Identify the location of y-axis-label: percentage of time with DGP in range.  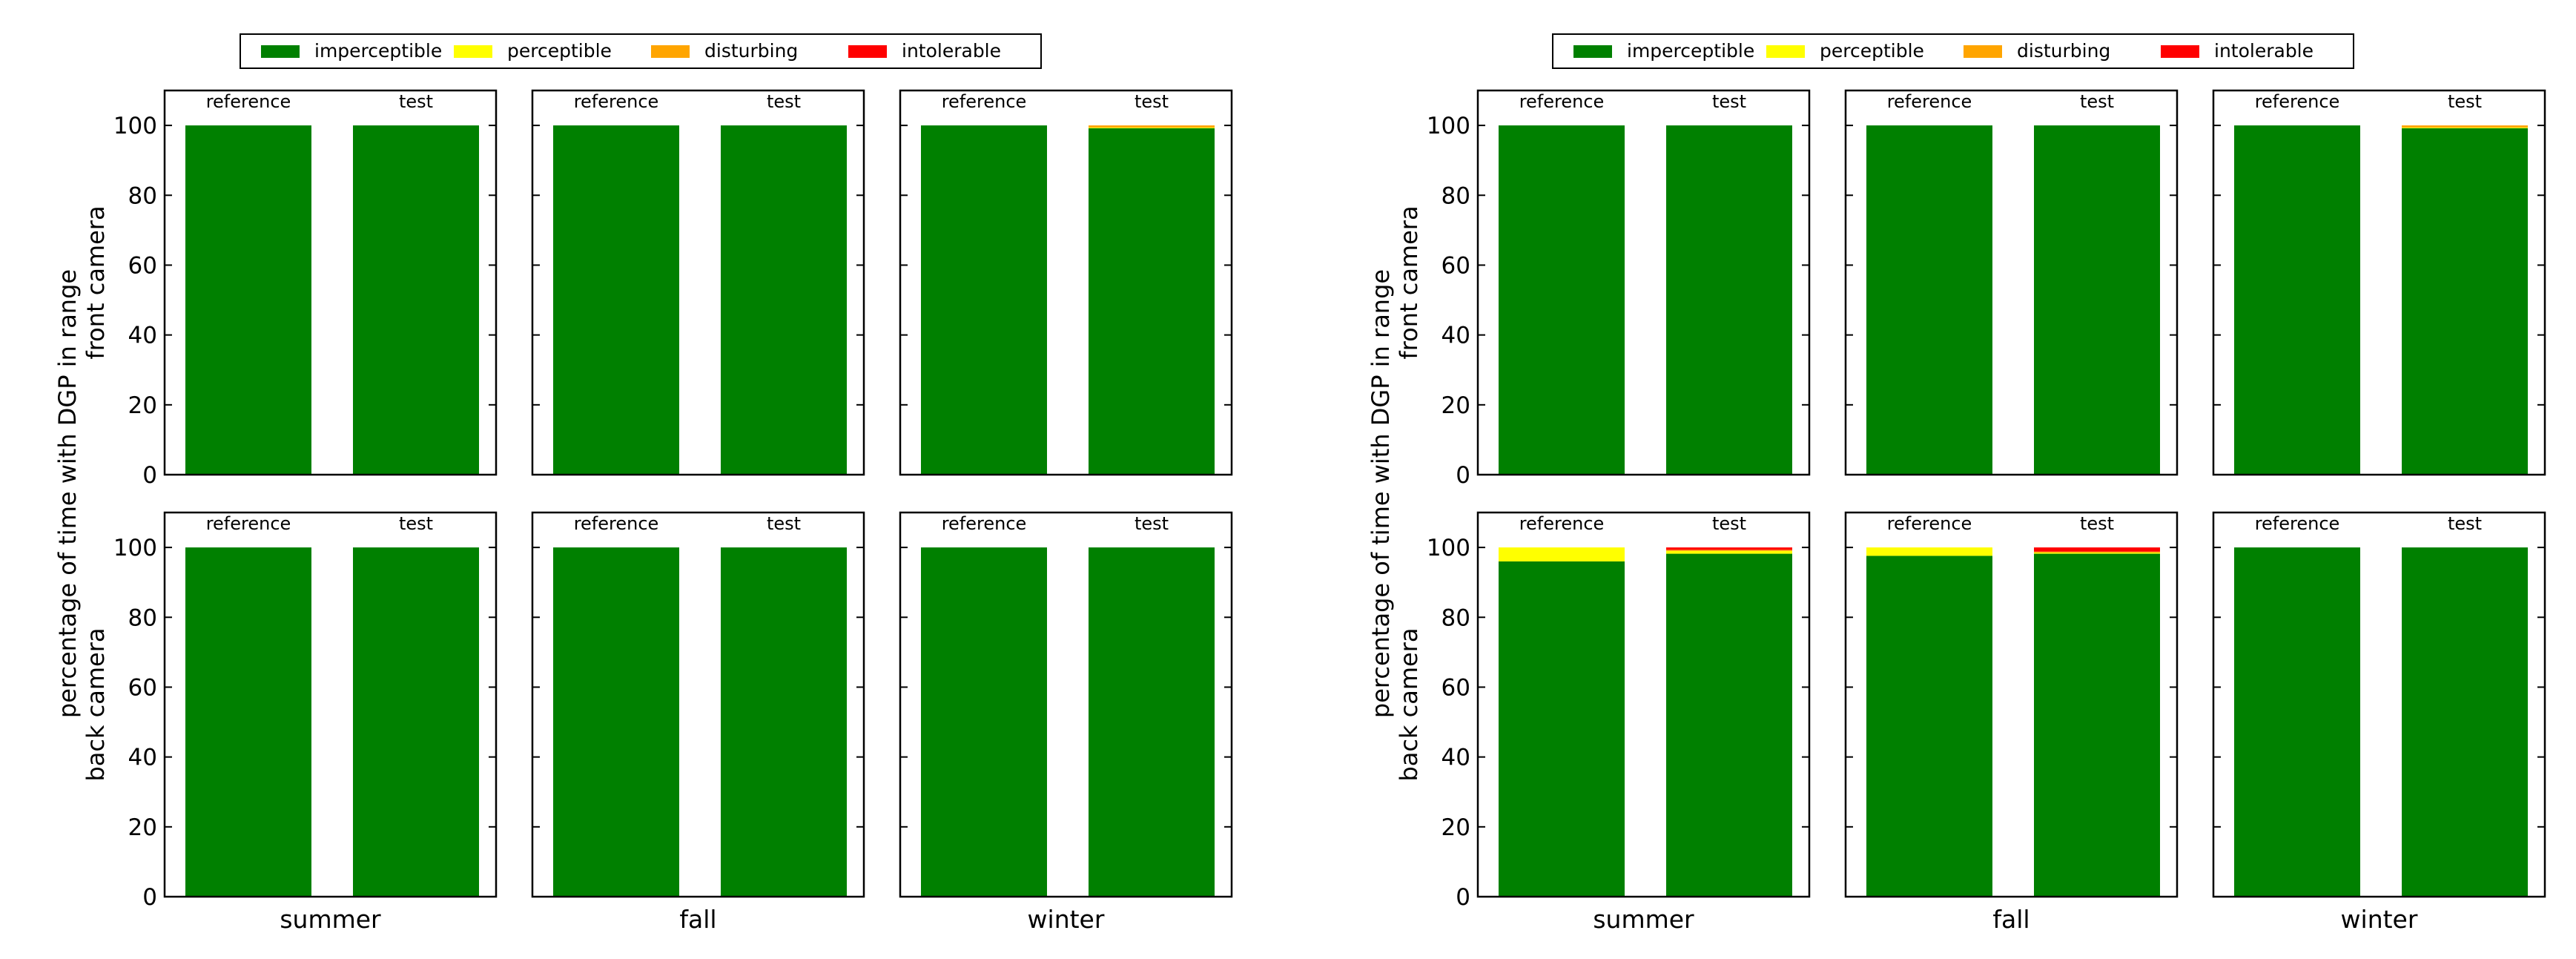
(1381, 494).